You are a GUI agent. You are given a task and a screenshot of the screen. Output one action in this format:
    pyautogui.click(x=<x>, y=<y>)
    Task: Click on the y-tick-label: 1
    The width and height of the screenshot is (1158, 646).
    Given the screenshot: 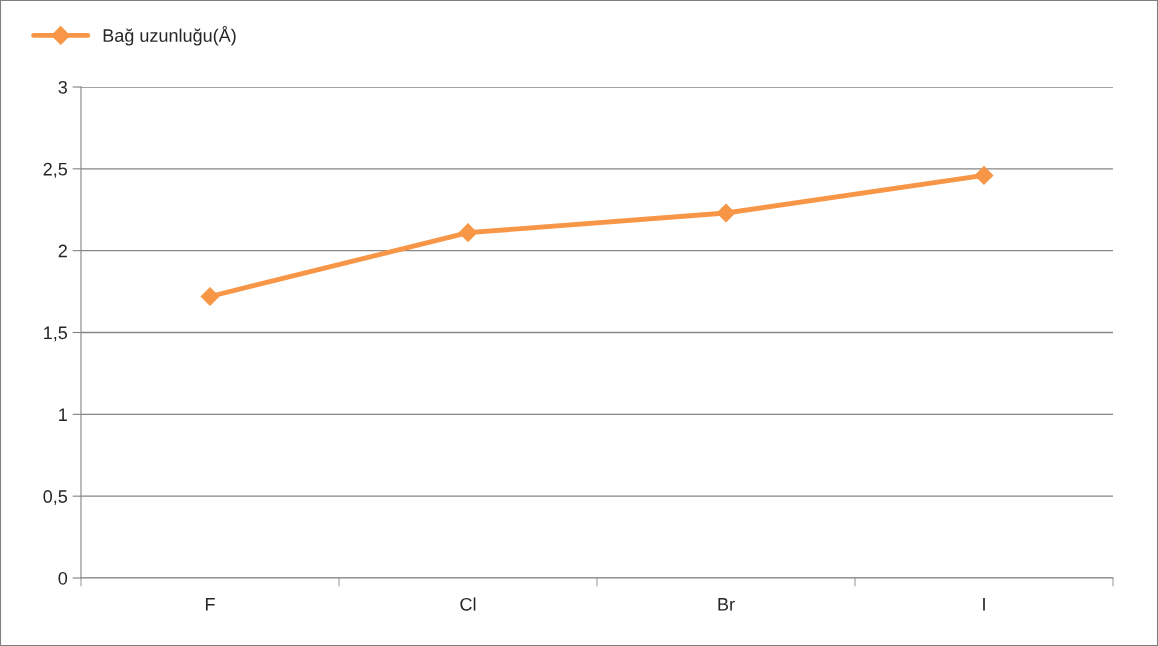 What is the action you would take?
    pyautogui.click(x=63, y=414)
    